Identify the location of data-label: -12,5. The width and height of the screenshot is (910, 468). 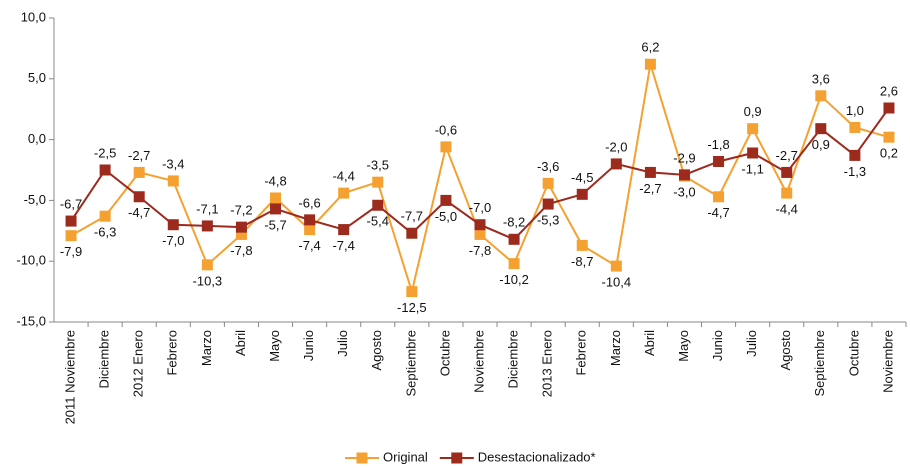
(412, 307).